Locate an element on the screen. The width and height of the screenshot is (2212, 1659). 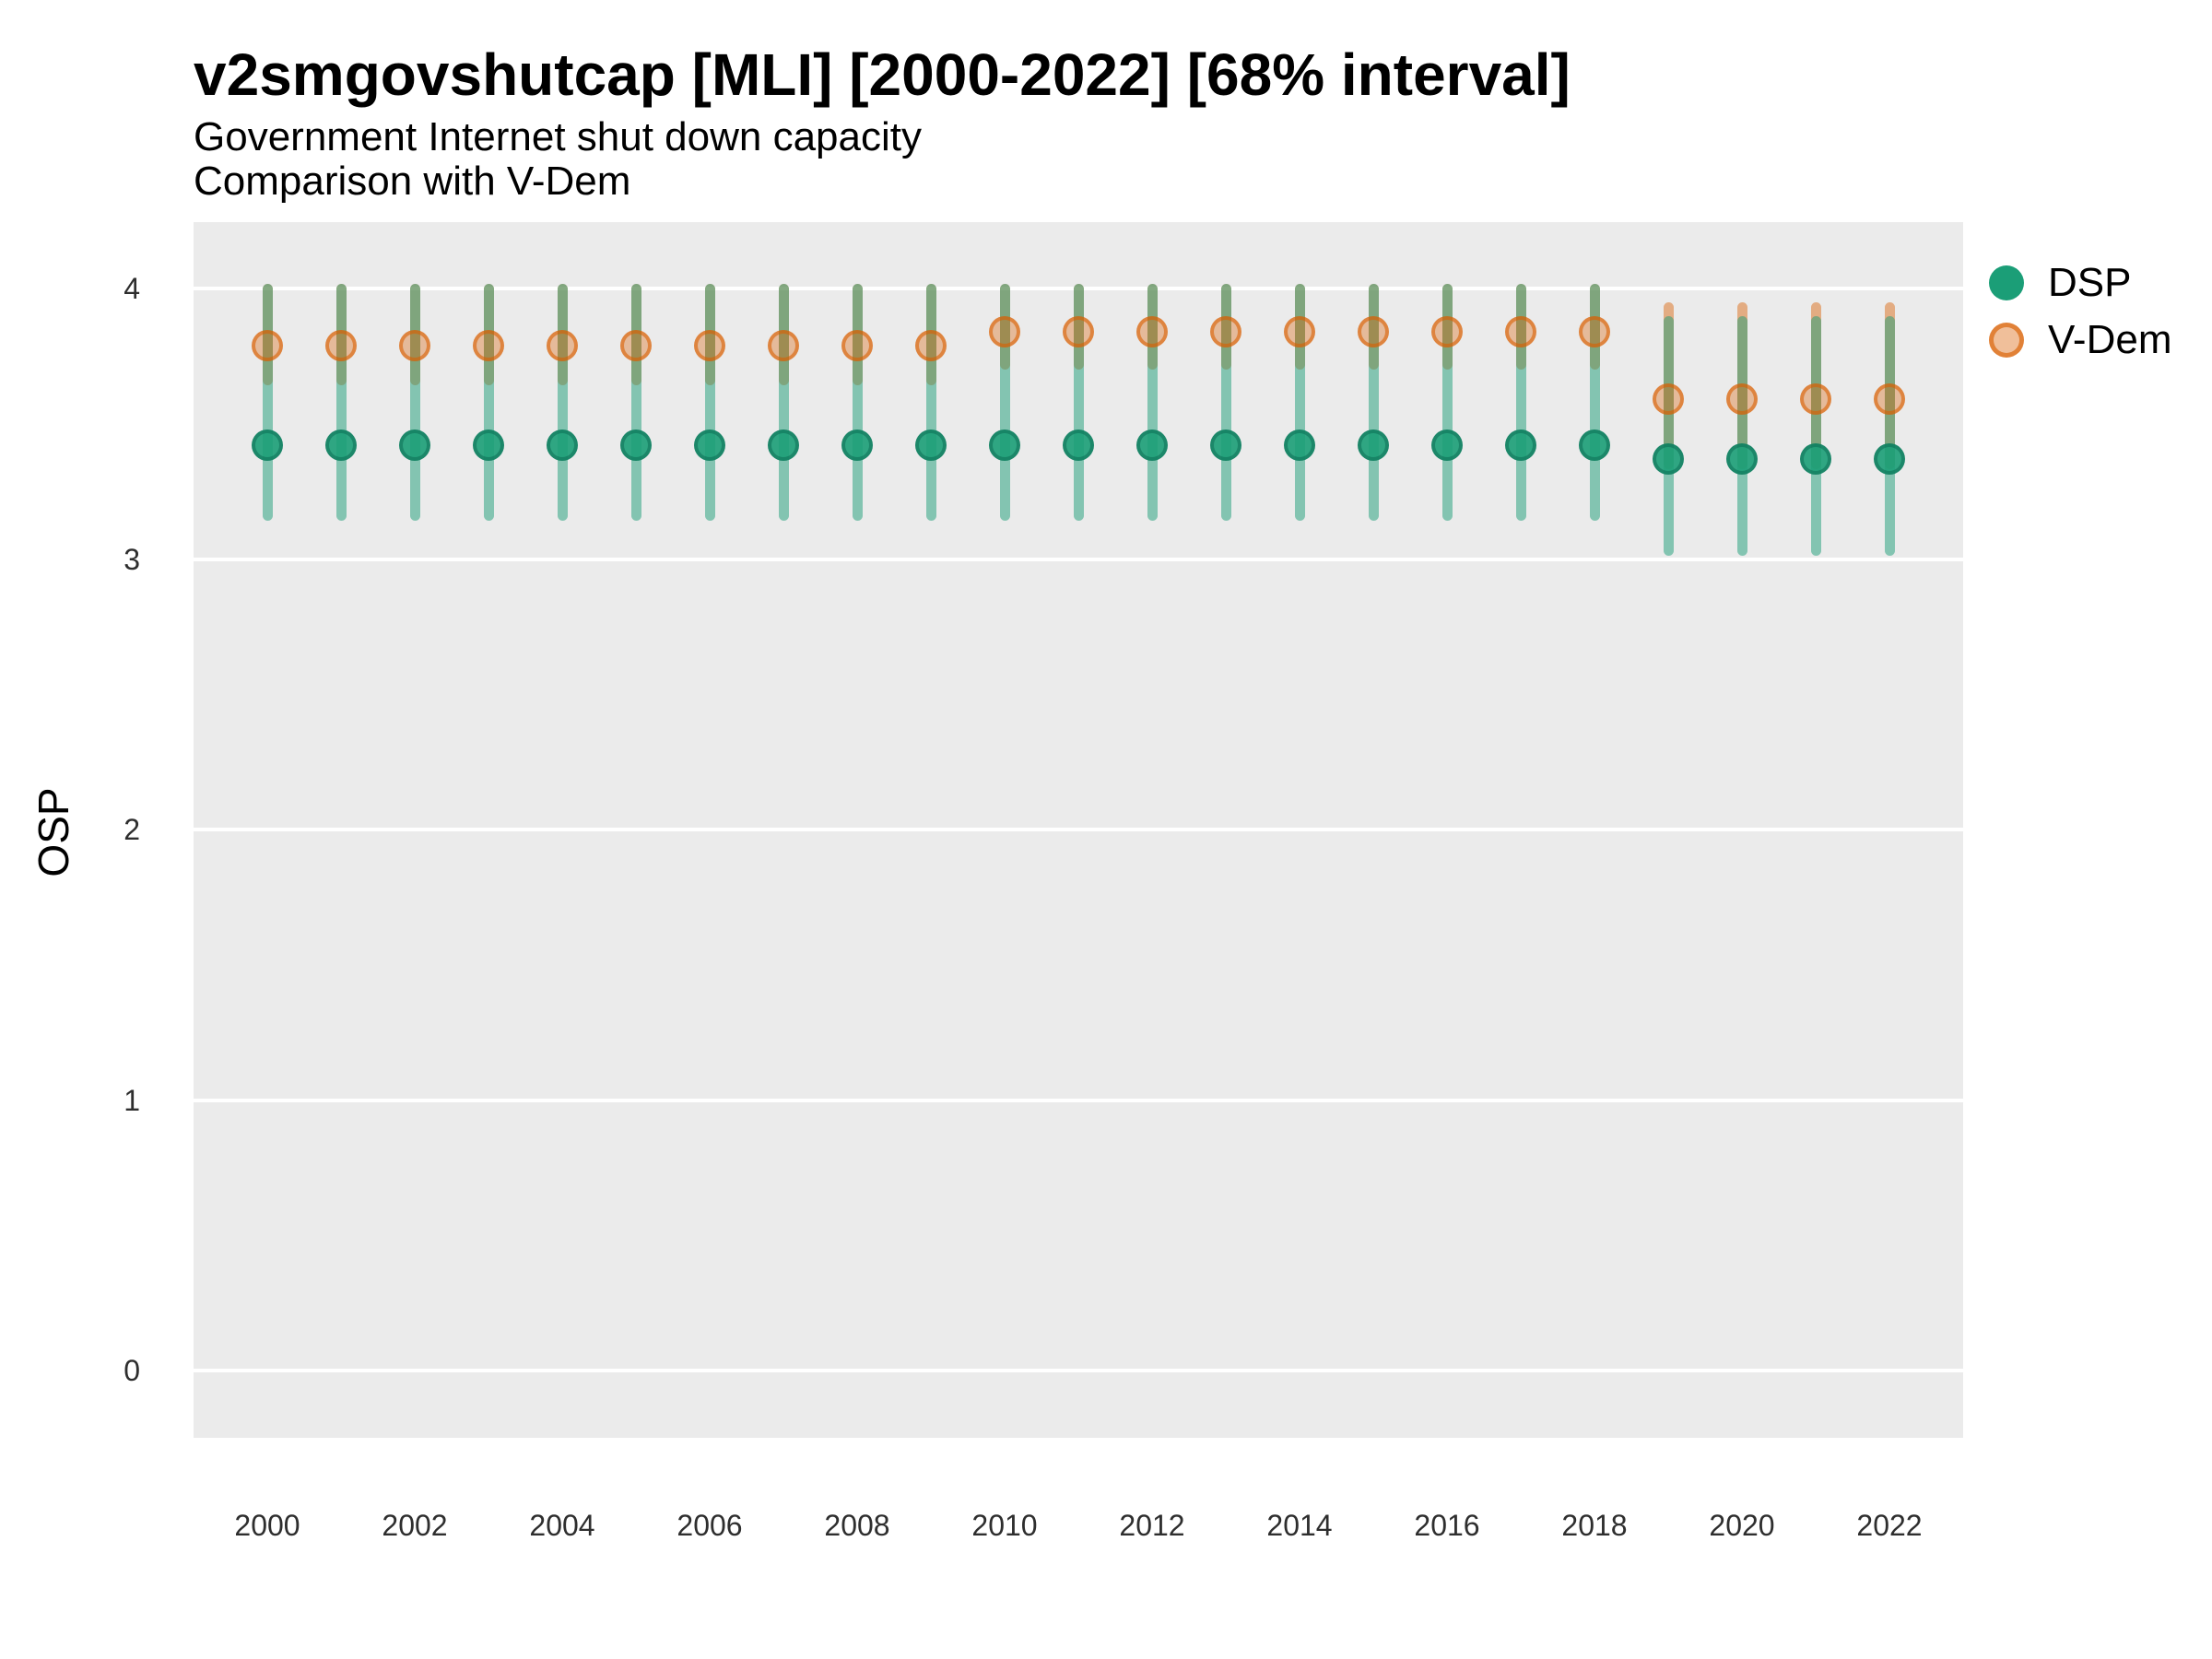
vdem-point-2006 is located at coordinates (709, 345).